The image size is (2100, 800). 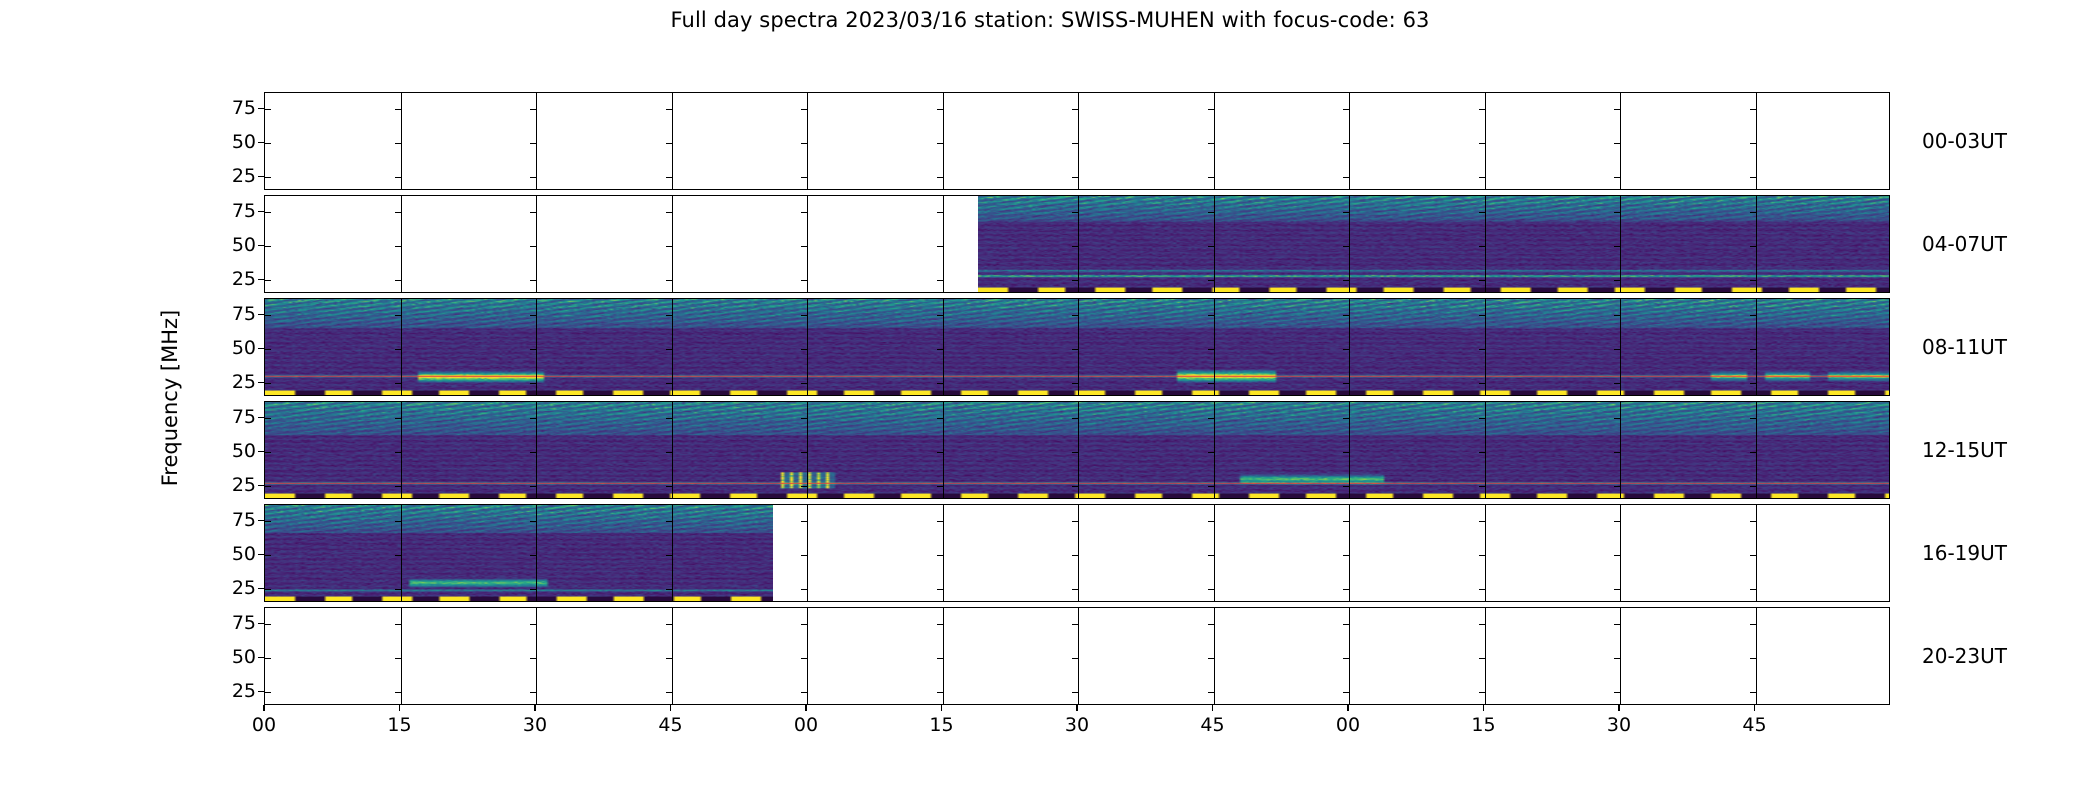 I want to click on x-tick-label: 45, so click(x=1212, y=725).